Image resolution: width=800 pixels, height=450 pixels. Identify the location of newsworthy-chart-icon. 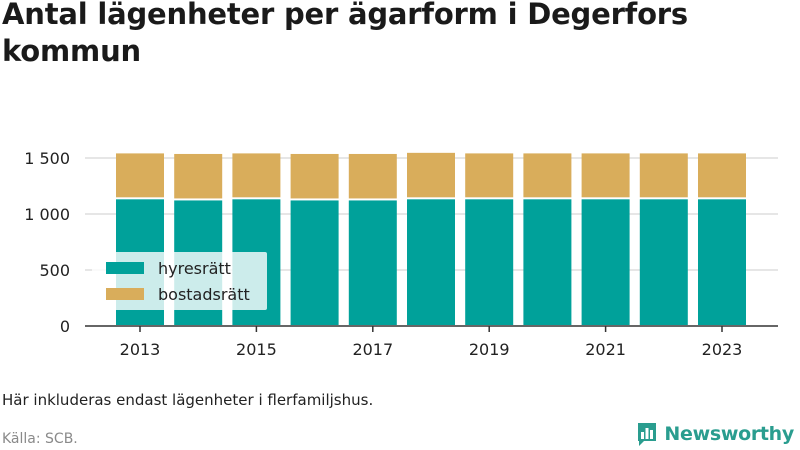
(647, 434).